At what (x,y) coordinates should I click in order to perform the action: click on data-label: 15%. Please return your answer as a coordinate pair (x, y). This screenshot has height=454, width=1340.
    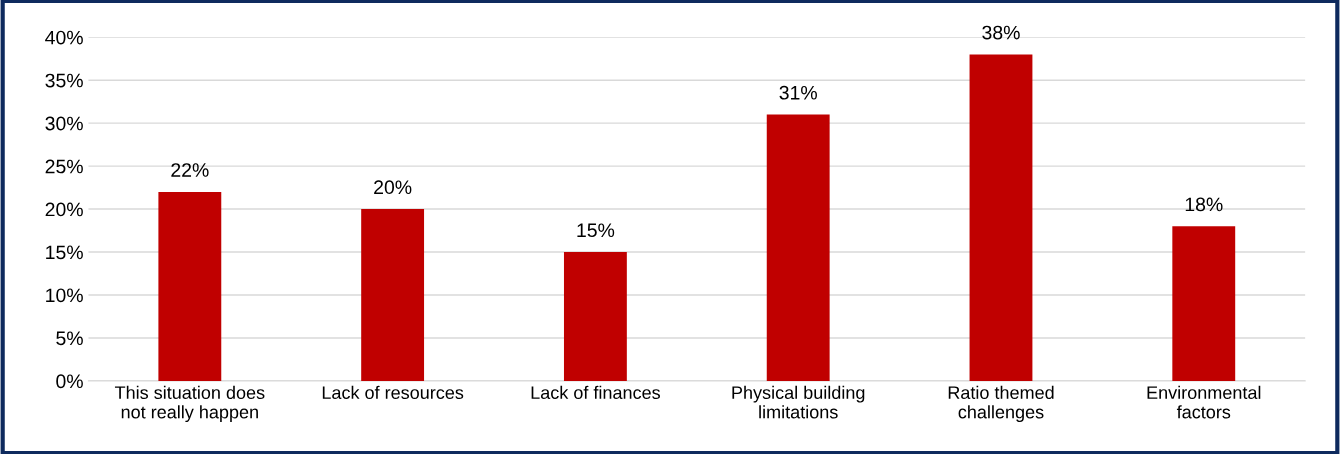
    Looking at the image, I should click on (596, 230).